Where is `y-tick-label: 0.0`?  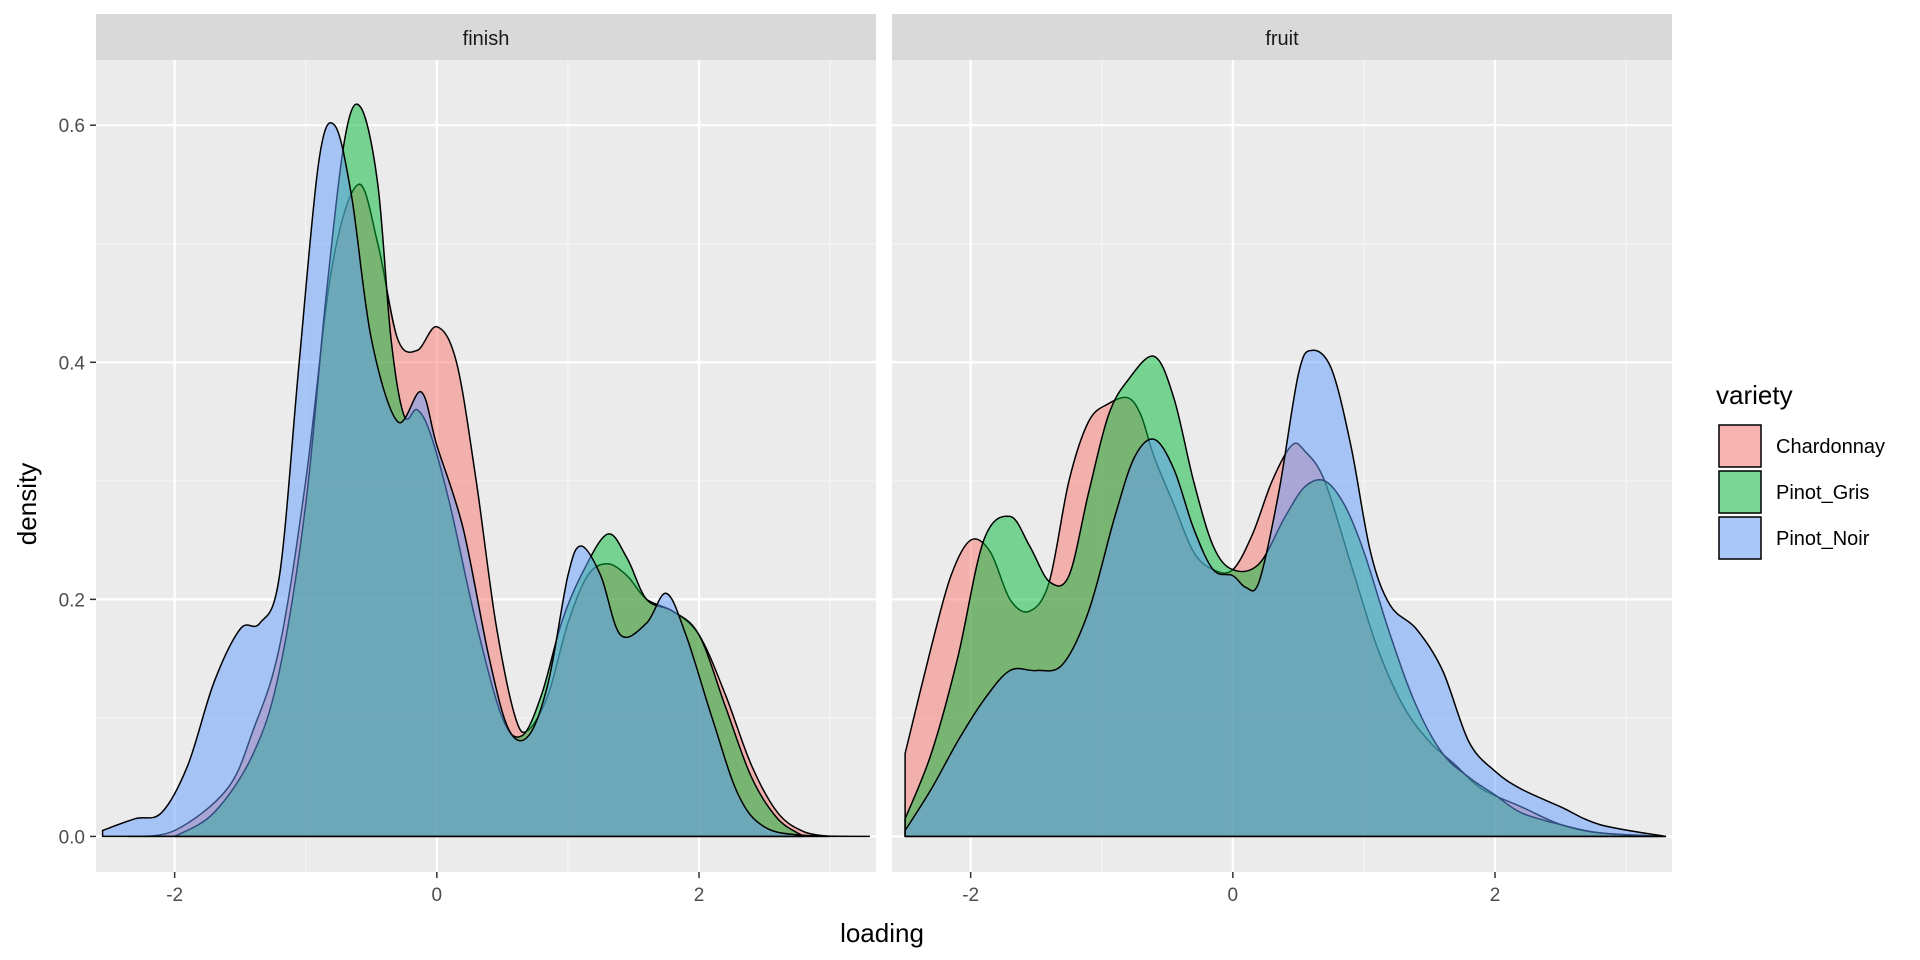
y-tick-label: 0.0 is located at coordinates (72, 837).